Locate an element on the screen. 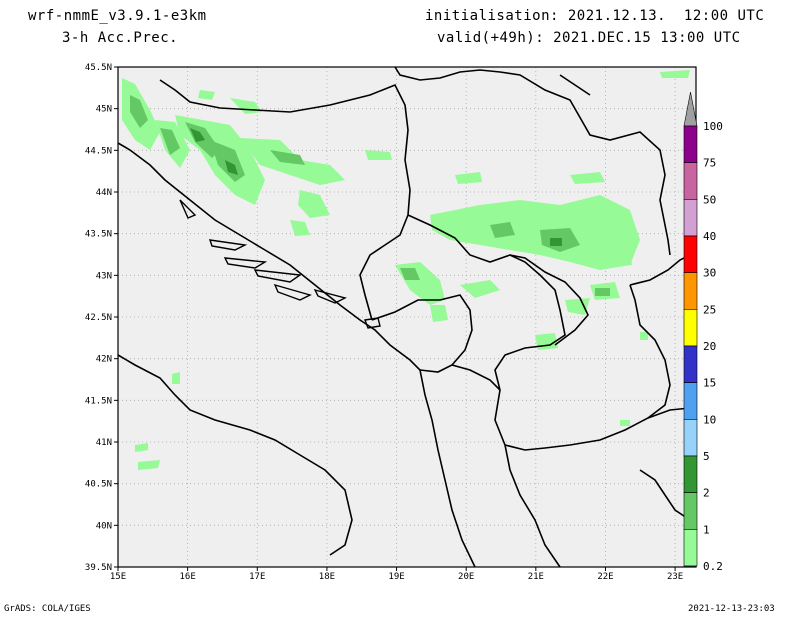 The height and width of the screenshot is (618, 800). colorbar-label: 100 is located at coordinates (713, 126).